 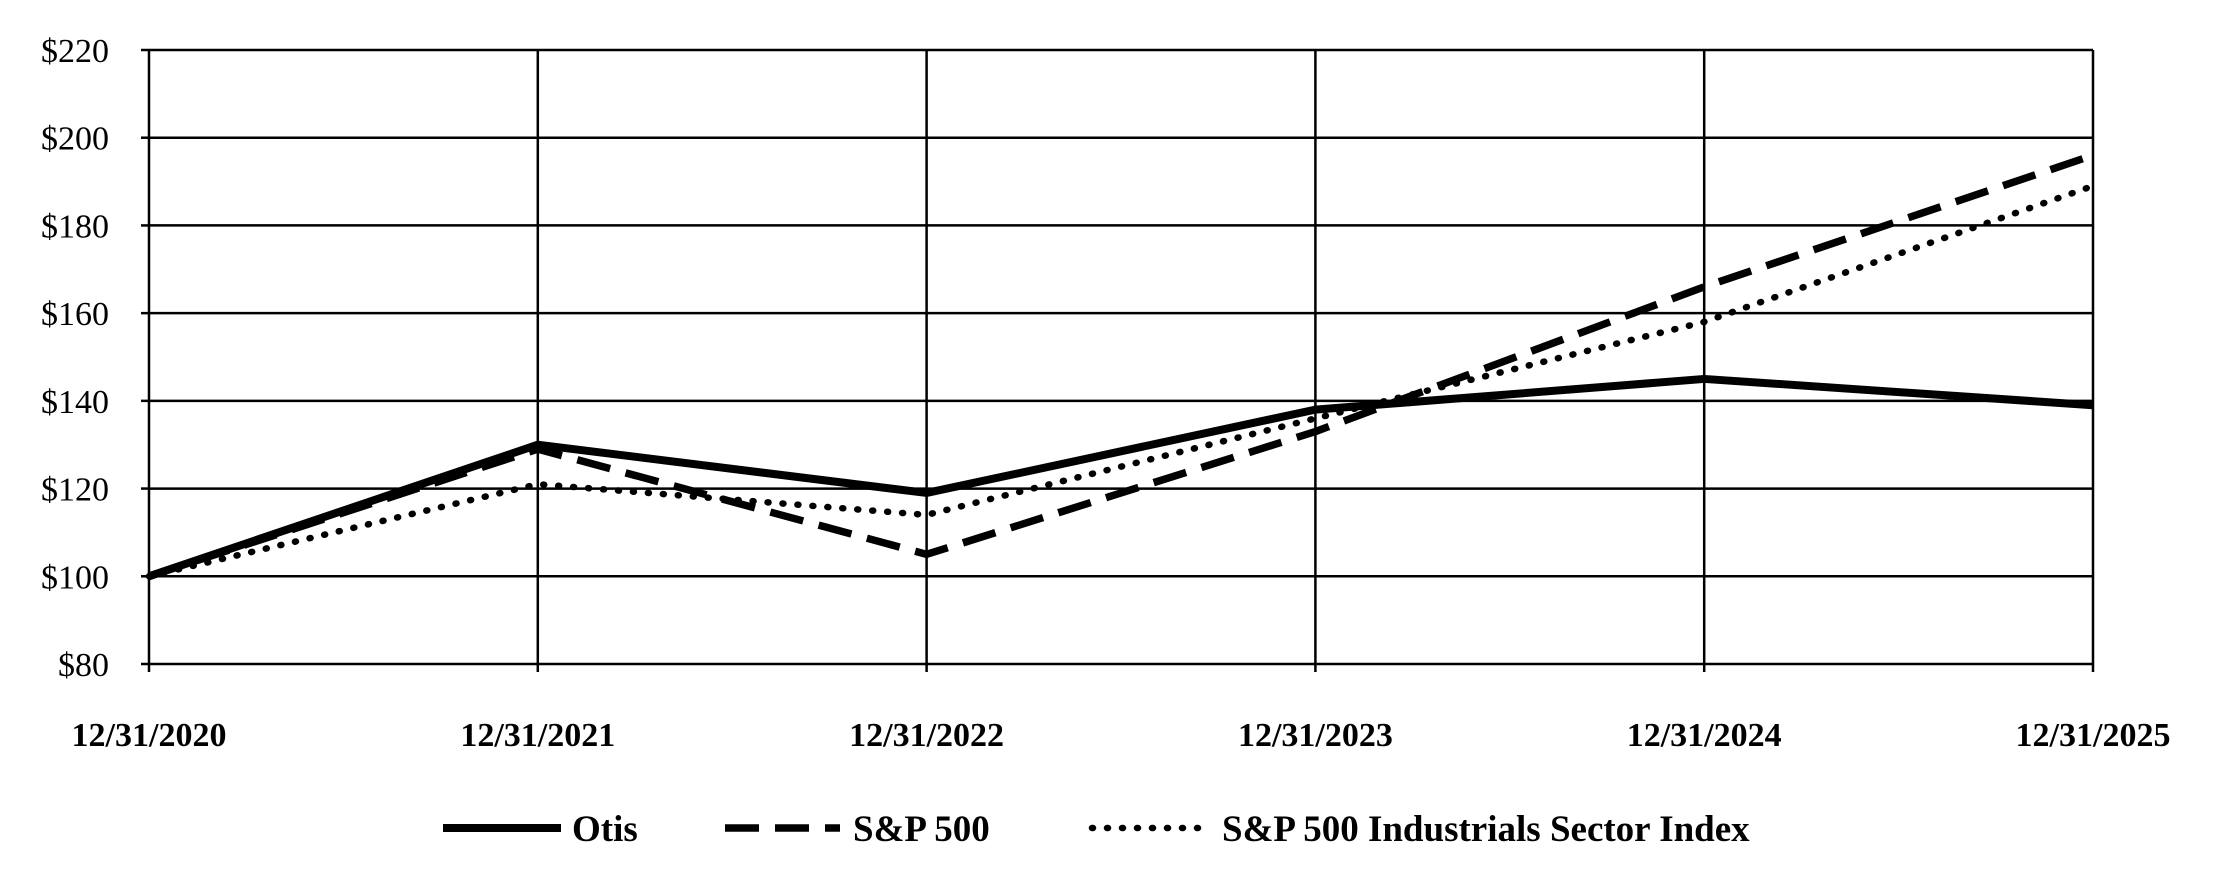 I want to click on y-axis-tick-labels: $80 $100 $120 $140 $160 $180 $200 $220, so click(x=75, y=358).